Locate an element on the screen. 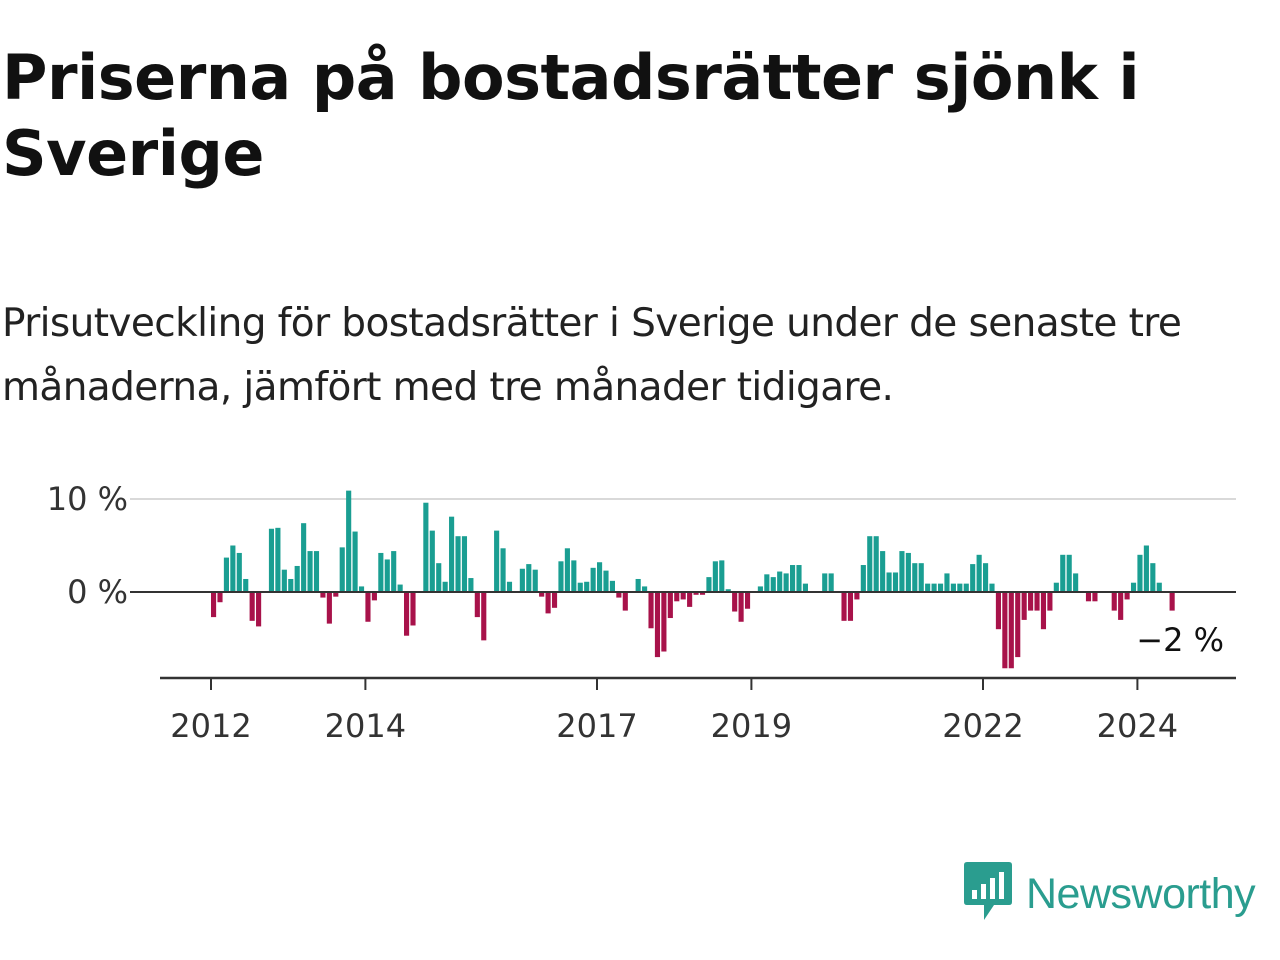 The image size is (1280, 960). last-value-label: −2 % is located at coordinates (1180, 640).